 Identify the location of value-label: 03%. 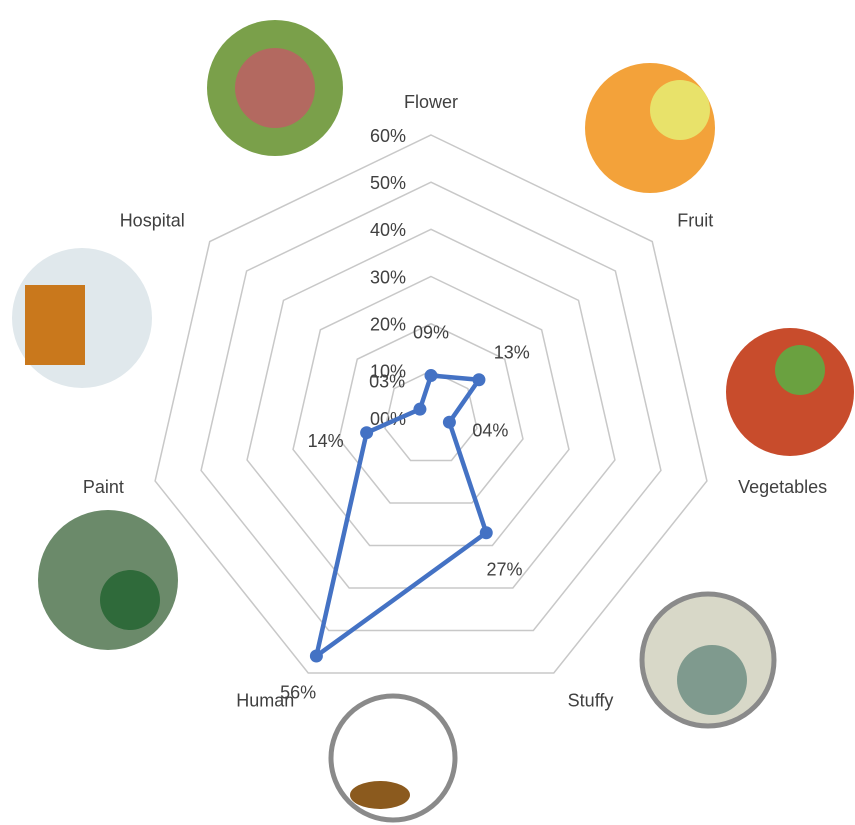
(387, 382).